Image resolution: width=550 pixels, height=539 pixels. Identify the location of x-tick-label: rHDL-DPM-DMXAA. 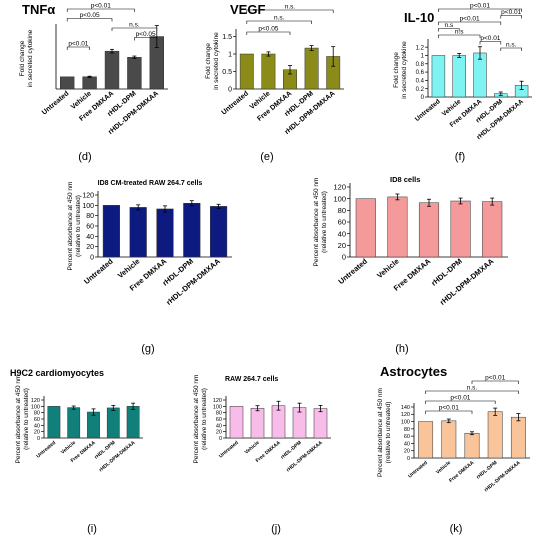
(304, 457).